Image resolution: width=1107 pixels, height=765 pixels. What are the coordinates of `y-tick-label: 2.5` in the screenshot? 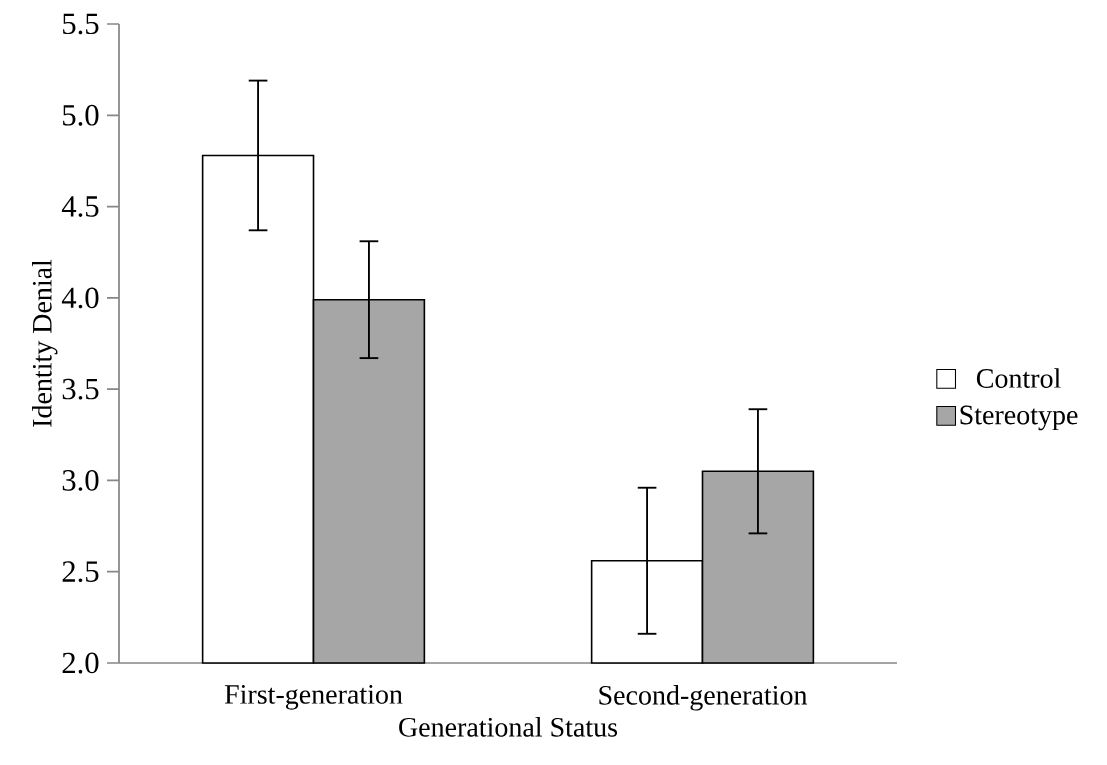 It's located at (80, 572).